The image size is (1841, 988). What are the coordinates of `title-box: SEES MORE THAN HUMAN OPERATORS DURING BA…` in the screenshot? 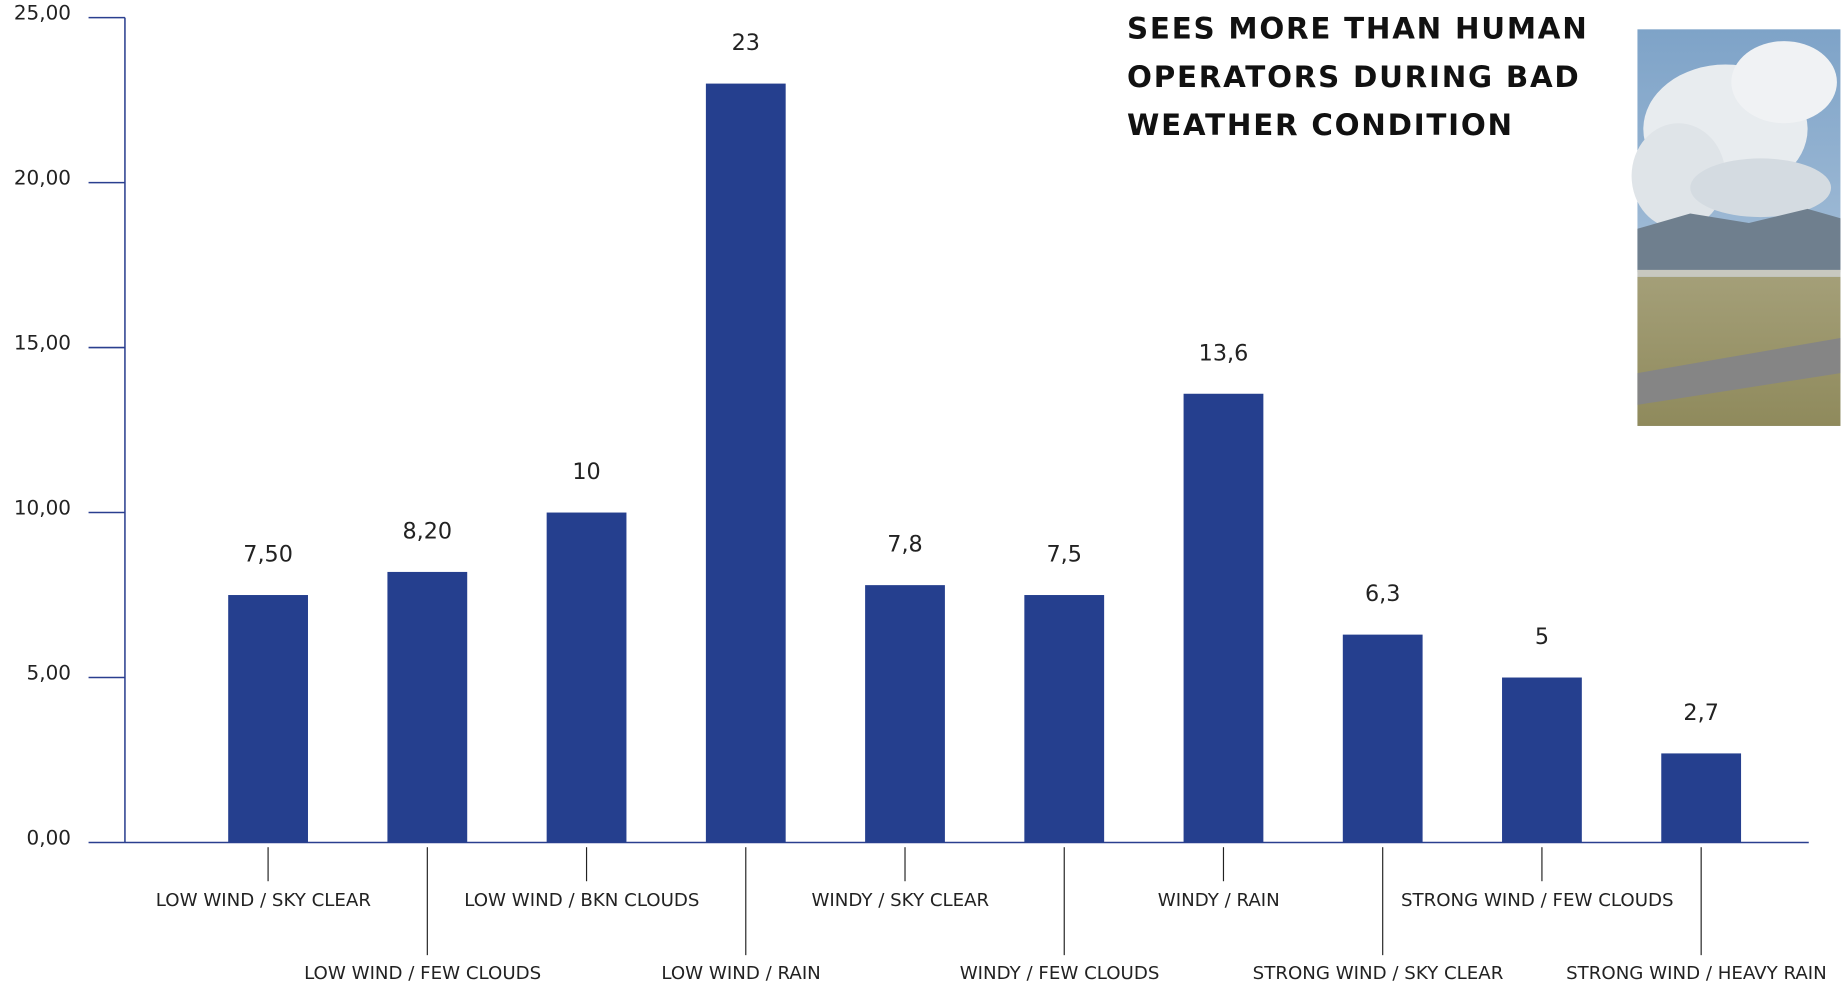 It's located at (1358, 76).